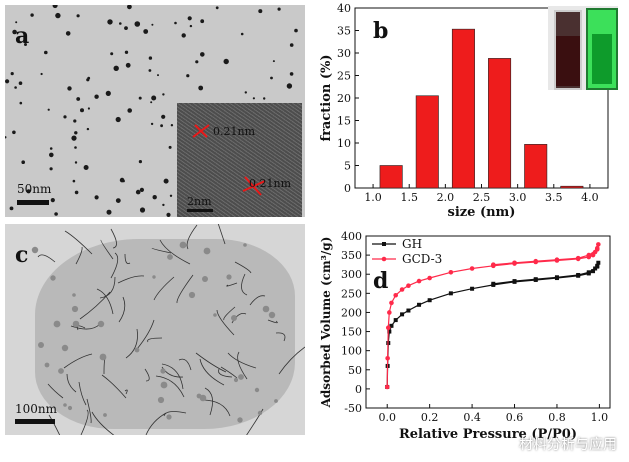 This screenshot has height=462, width=629. What do you see at coordinates (351, 274) in the screenshot?
I see `y-tick-label: 300` at bounding box center [351, 274].